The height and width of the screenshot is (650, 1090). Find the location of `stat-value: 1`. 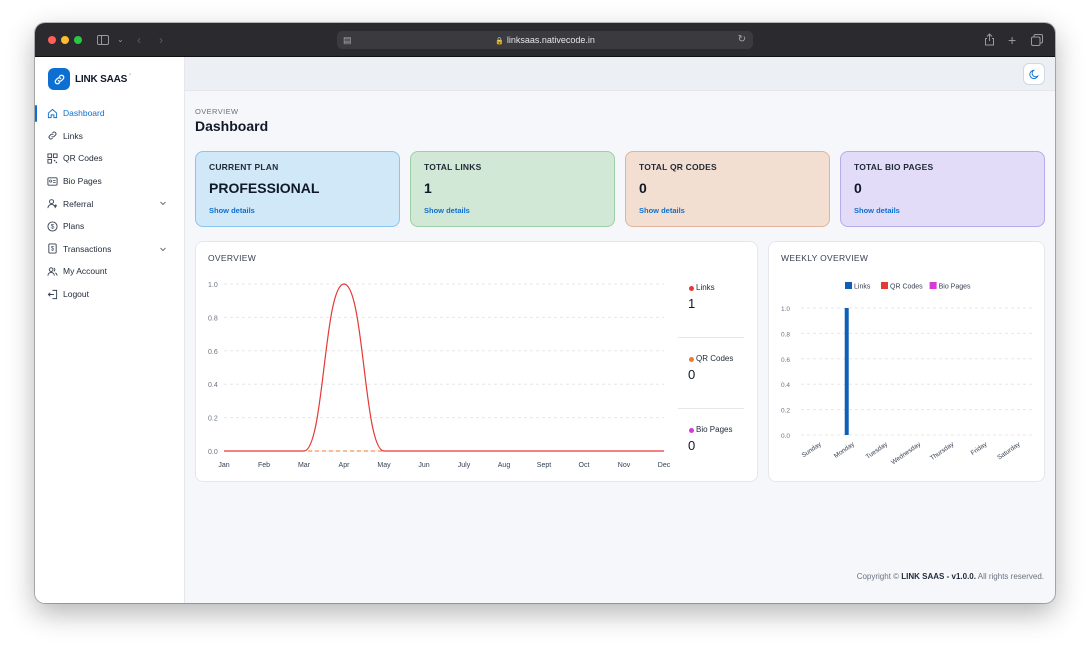

stat-value: 1 is located at coordinates (428, 188).